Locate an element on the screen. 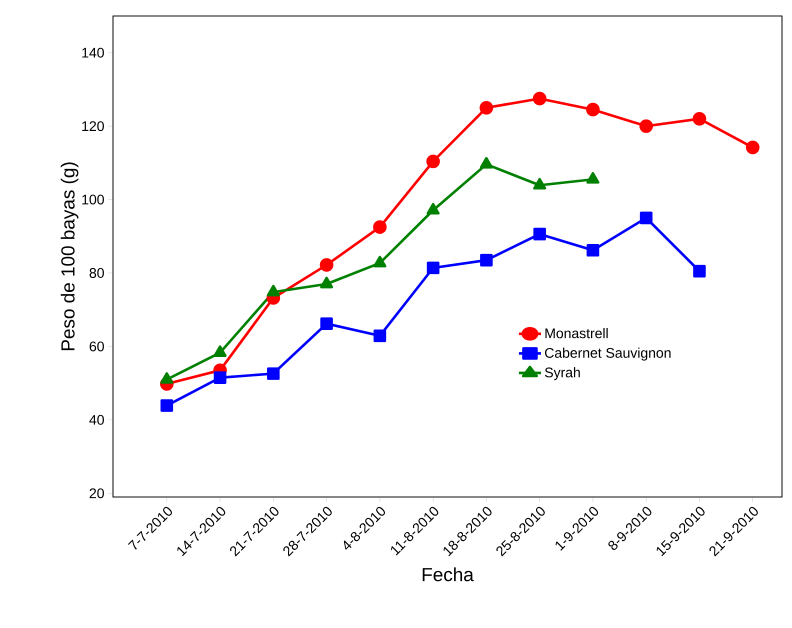 The width and height of the screenshot is (792, 628). legend-label: Syrah is located at coordinates (562, 373).